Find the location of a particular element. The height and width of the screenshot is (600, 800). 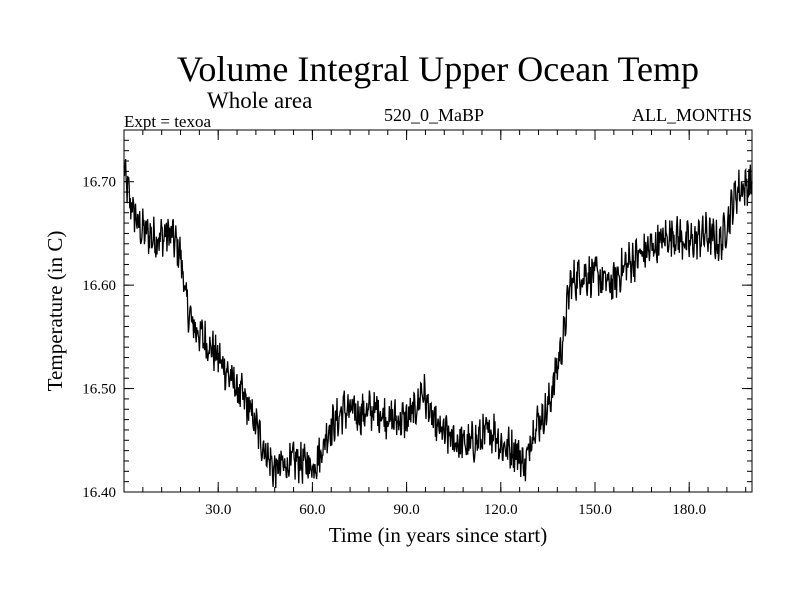

x-tick-label: 30.0 is located at coordinates (218, 510).